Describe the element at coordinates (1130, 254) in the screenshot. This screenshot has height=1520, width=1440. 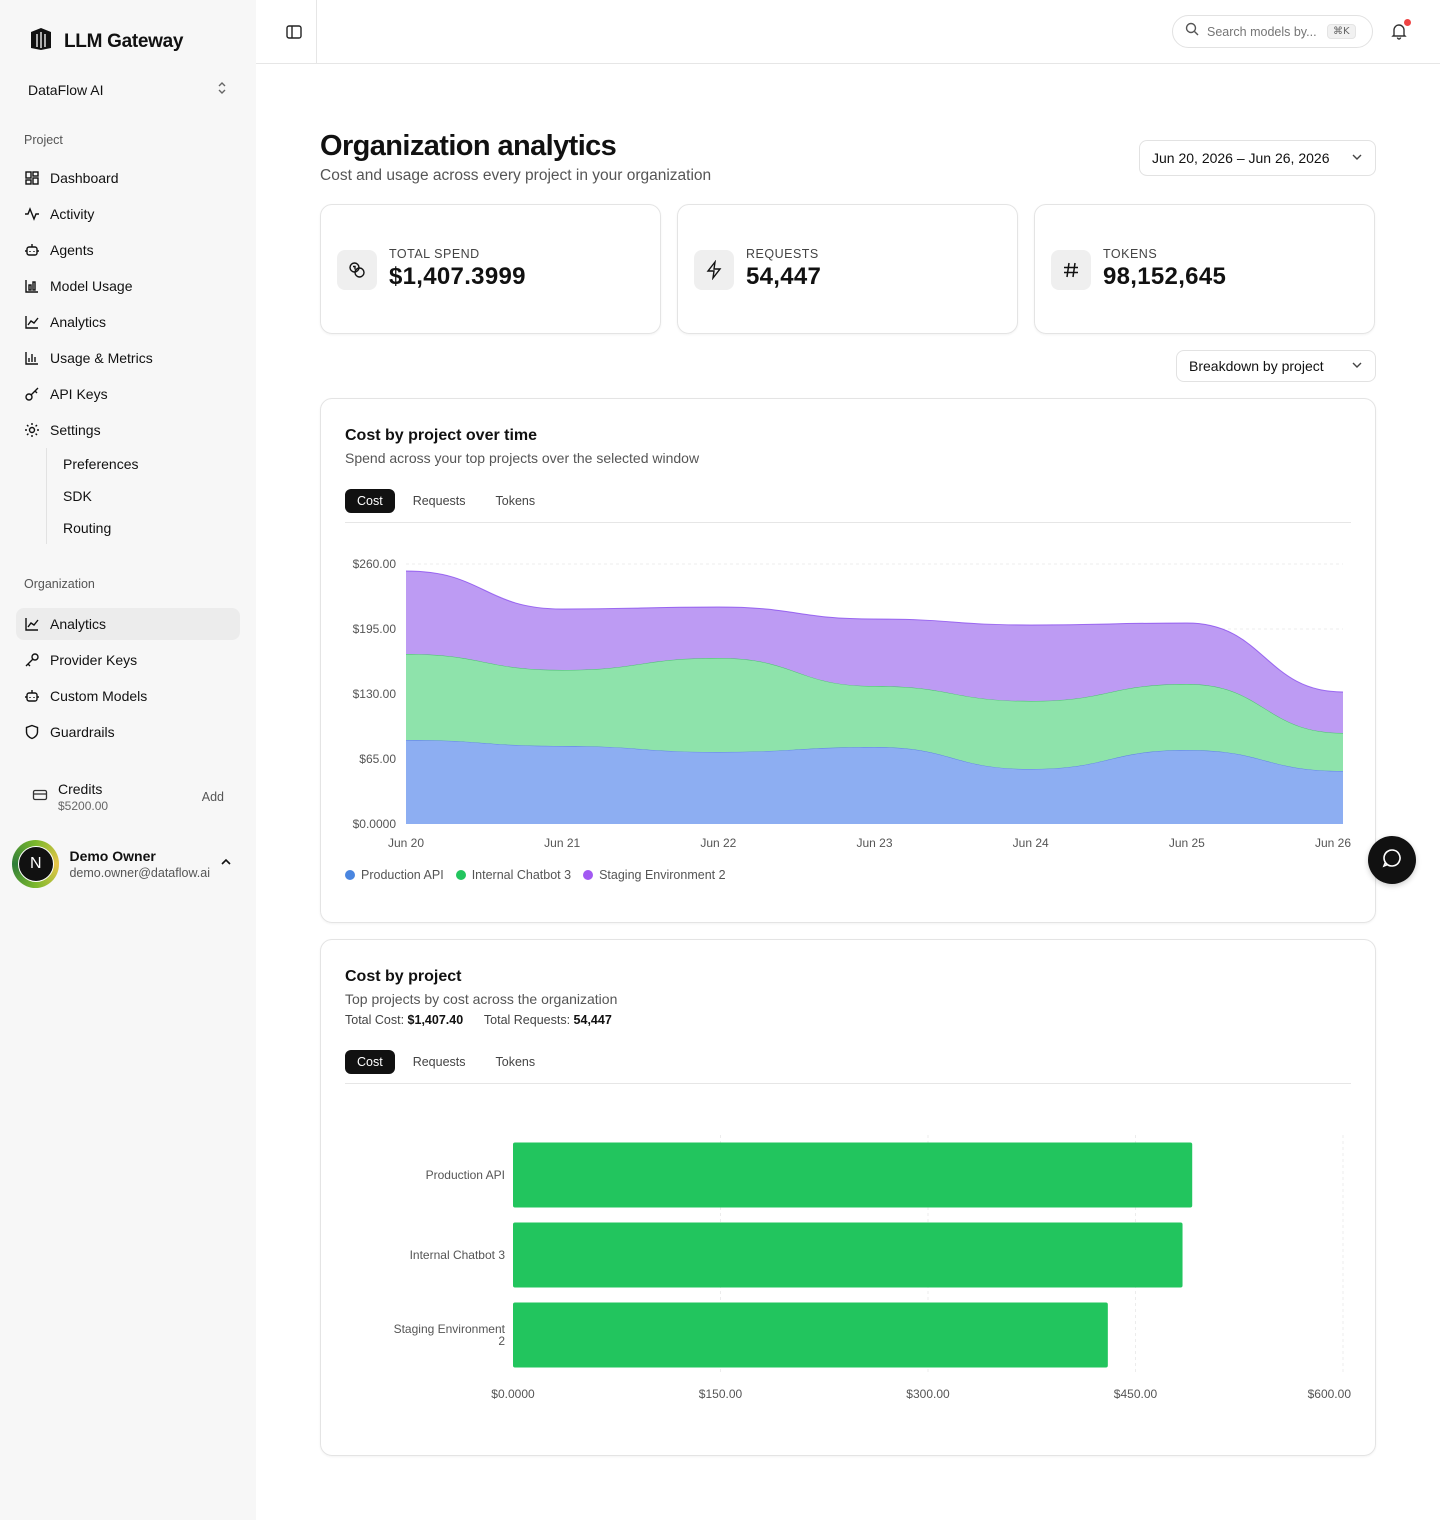
I see `stat-label: TOKENS` at that location.